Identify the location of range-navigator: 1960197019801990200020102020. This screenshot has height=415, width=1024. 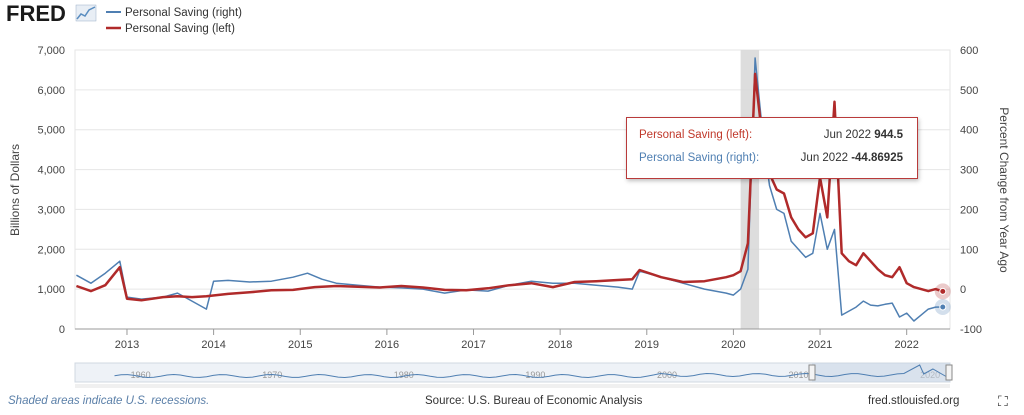
(513, 375).